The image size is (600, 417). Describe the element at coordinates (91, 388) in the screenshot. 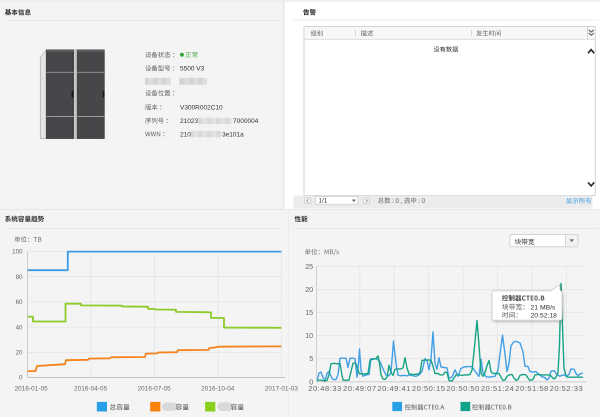

I see `svg-text: 2016-04-05` at that location.